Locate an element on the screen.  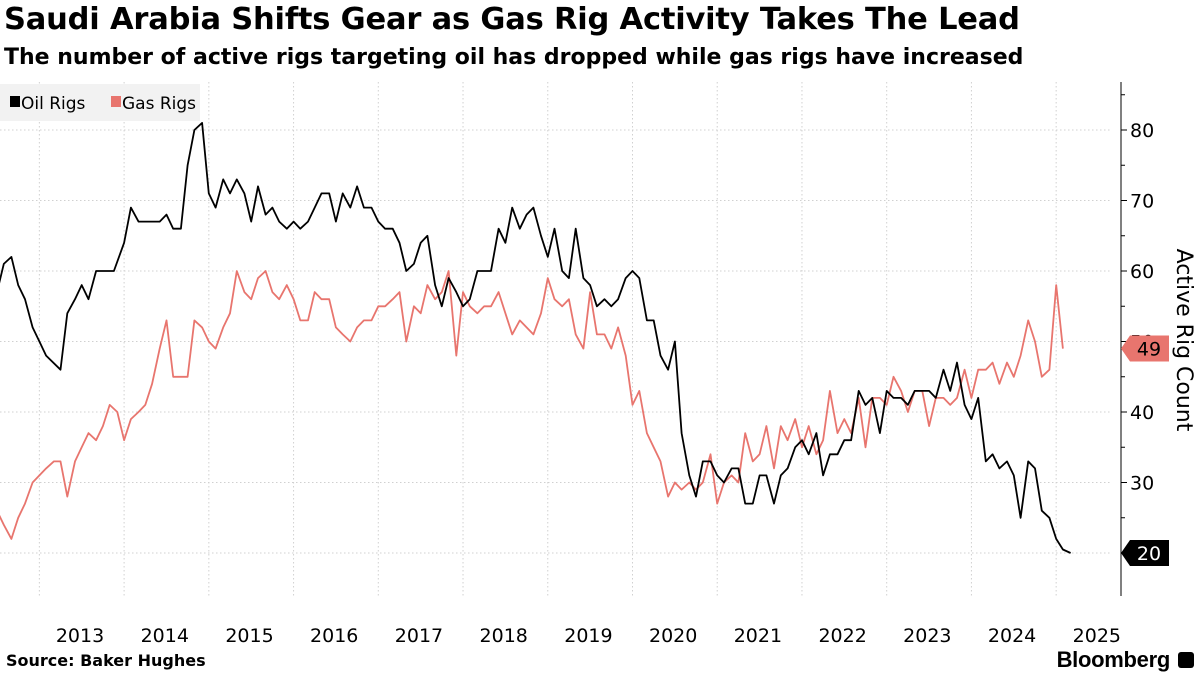
bloomberg-mark-icon is located at coordinates (1186, 660).